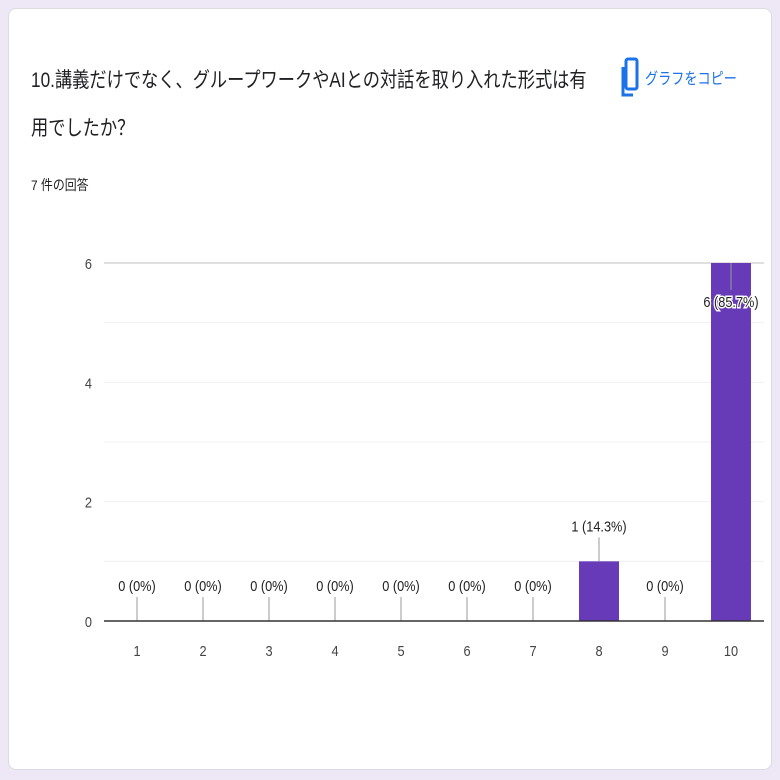  I want to click on copy-chart-button: グラフをコピー, so click(689, 77).